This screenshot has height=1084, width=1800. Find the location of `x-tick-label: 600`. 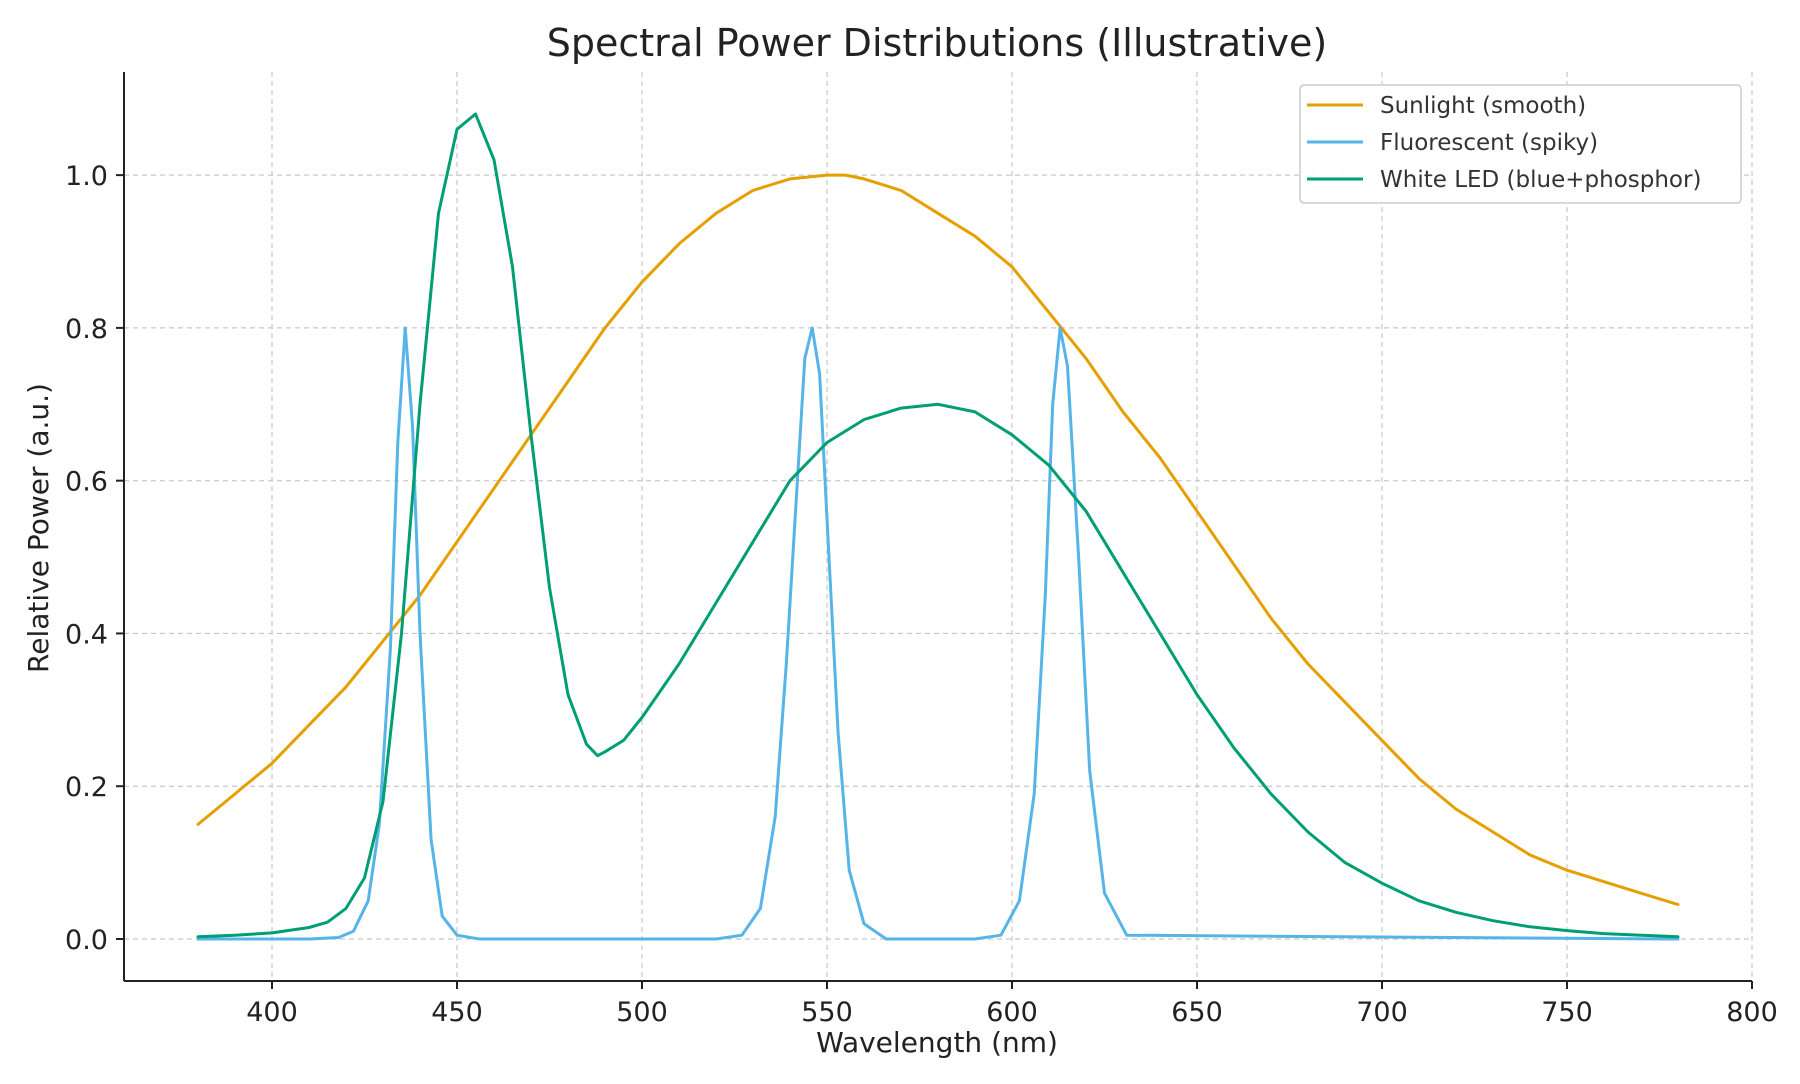

x-tick-label: 600 is located at coordinates (1012, 1012).